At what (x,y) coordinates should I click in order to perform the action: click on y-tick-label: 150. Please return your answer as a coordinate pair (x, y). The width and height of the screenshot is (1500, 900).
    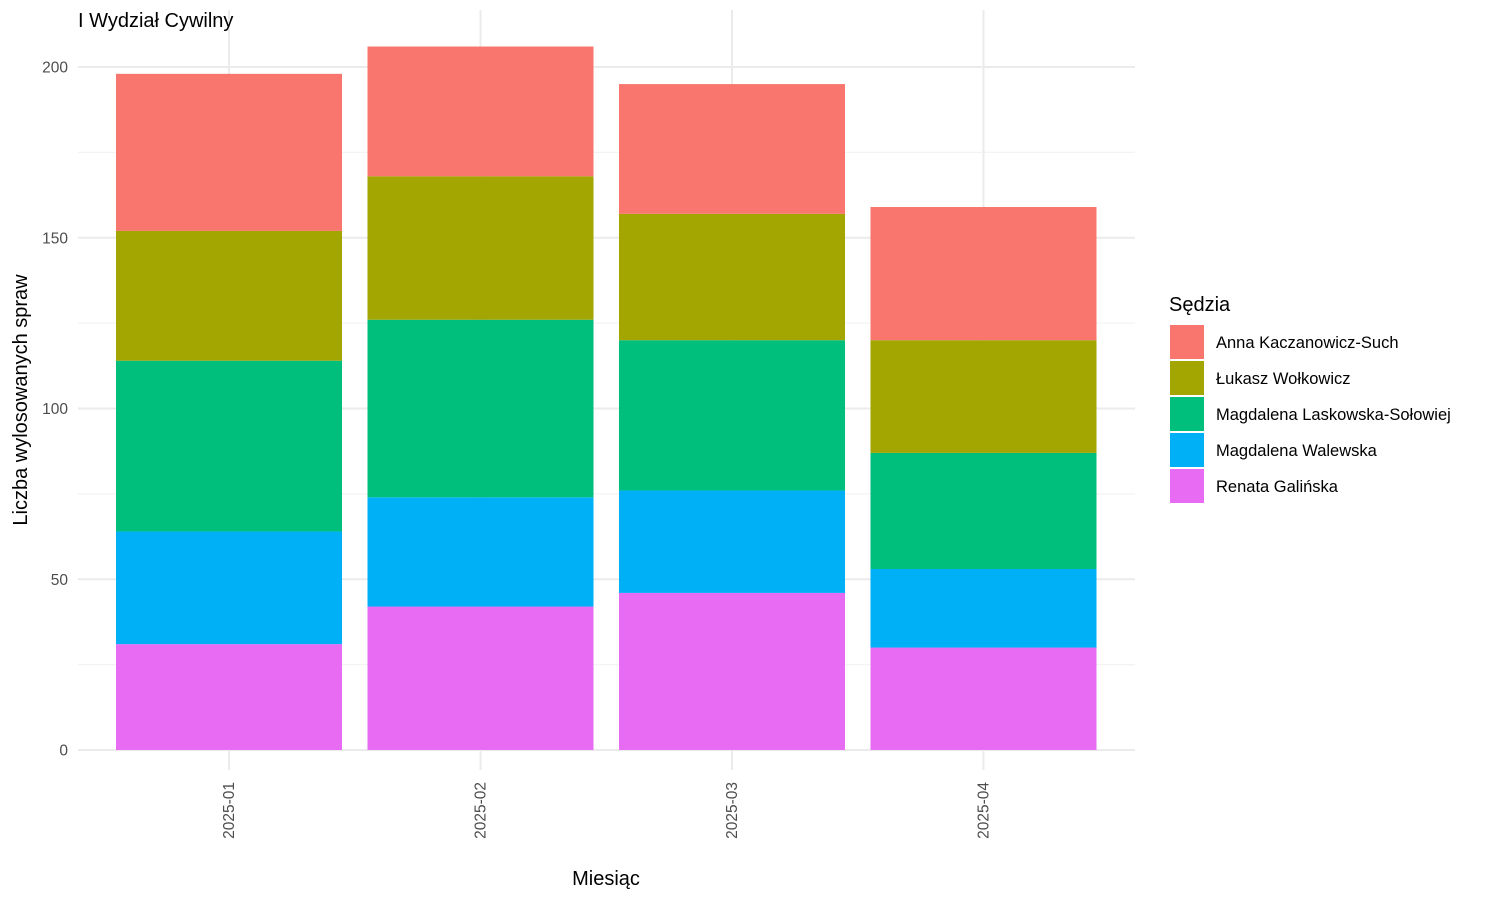
    Looking at the image, I should click on (55, 238).